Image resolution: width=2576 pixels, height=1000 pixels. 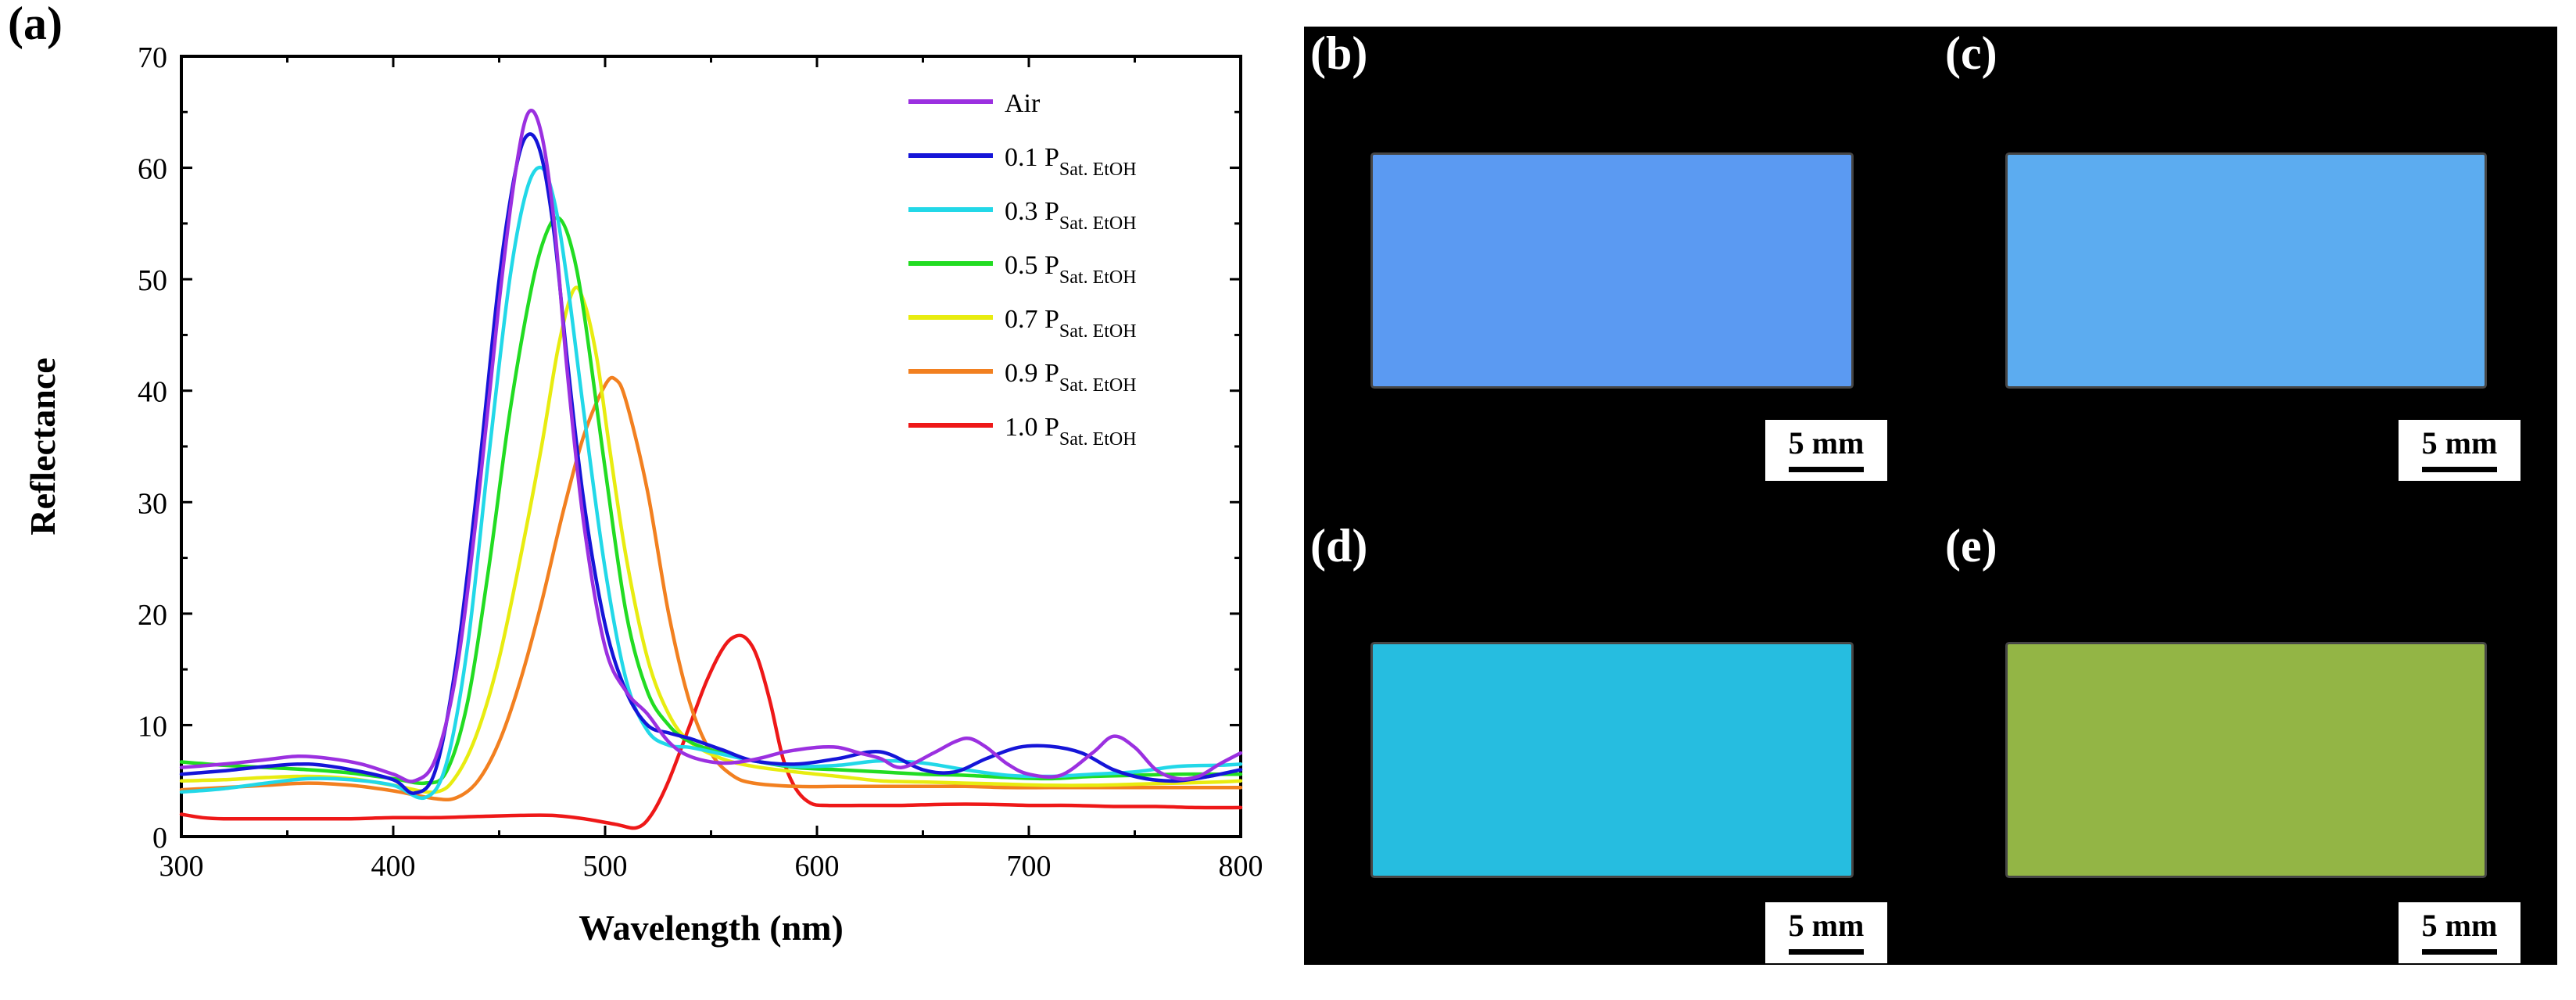 What do you see at coordinates (605, 867) in the screenshot?
I see `x-tick-label: 500` at bounding box center [605, 867].